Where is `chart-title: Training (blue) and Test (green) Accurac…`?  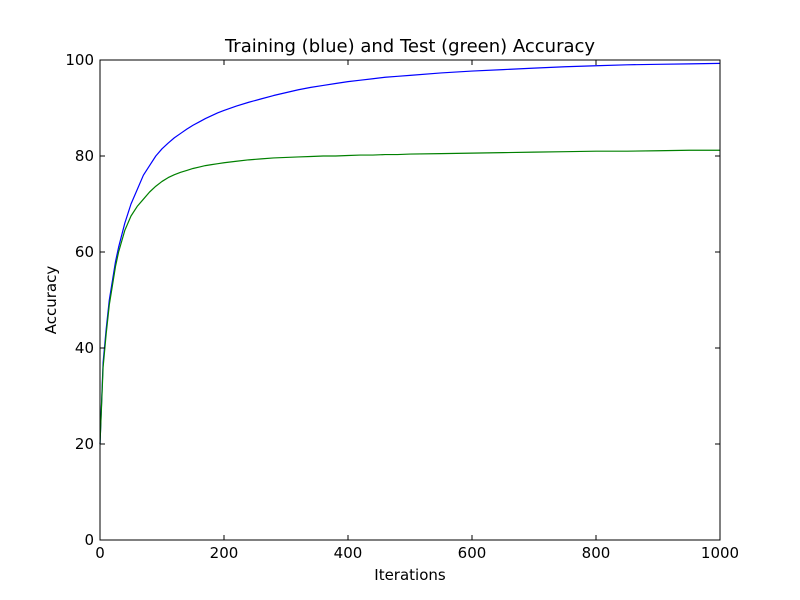 chart-title: Training (blue) and Test (green) Accurac… is located at coordinates (409, 46).